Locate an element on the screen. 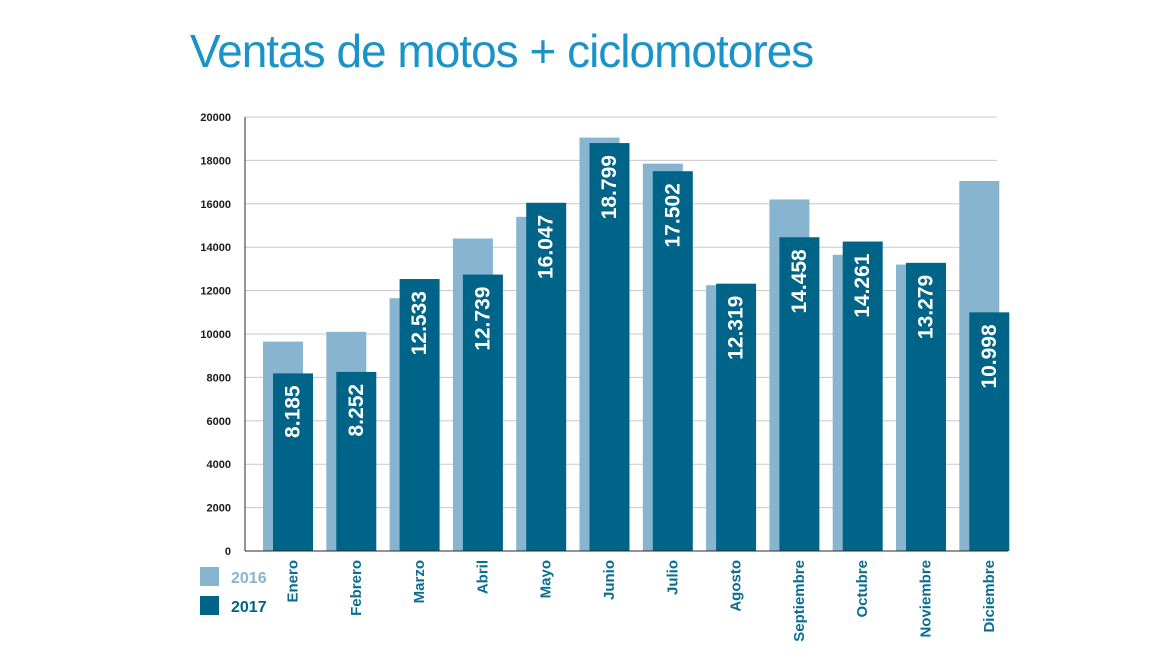  y-tick-label: 8000 is located at coordinates (219, 378).